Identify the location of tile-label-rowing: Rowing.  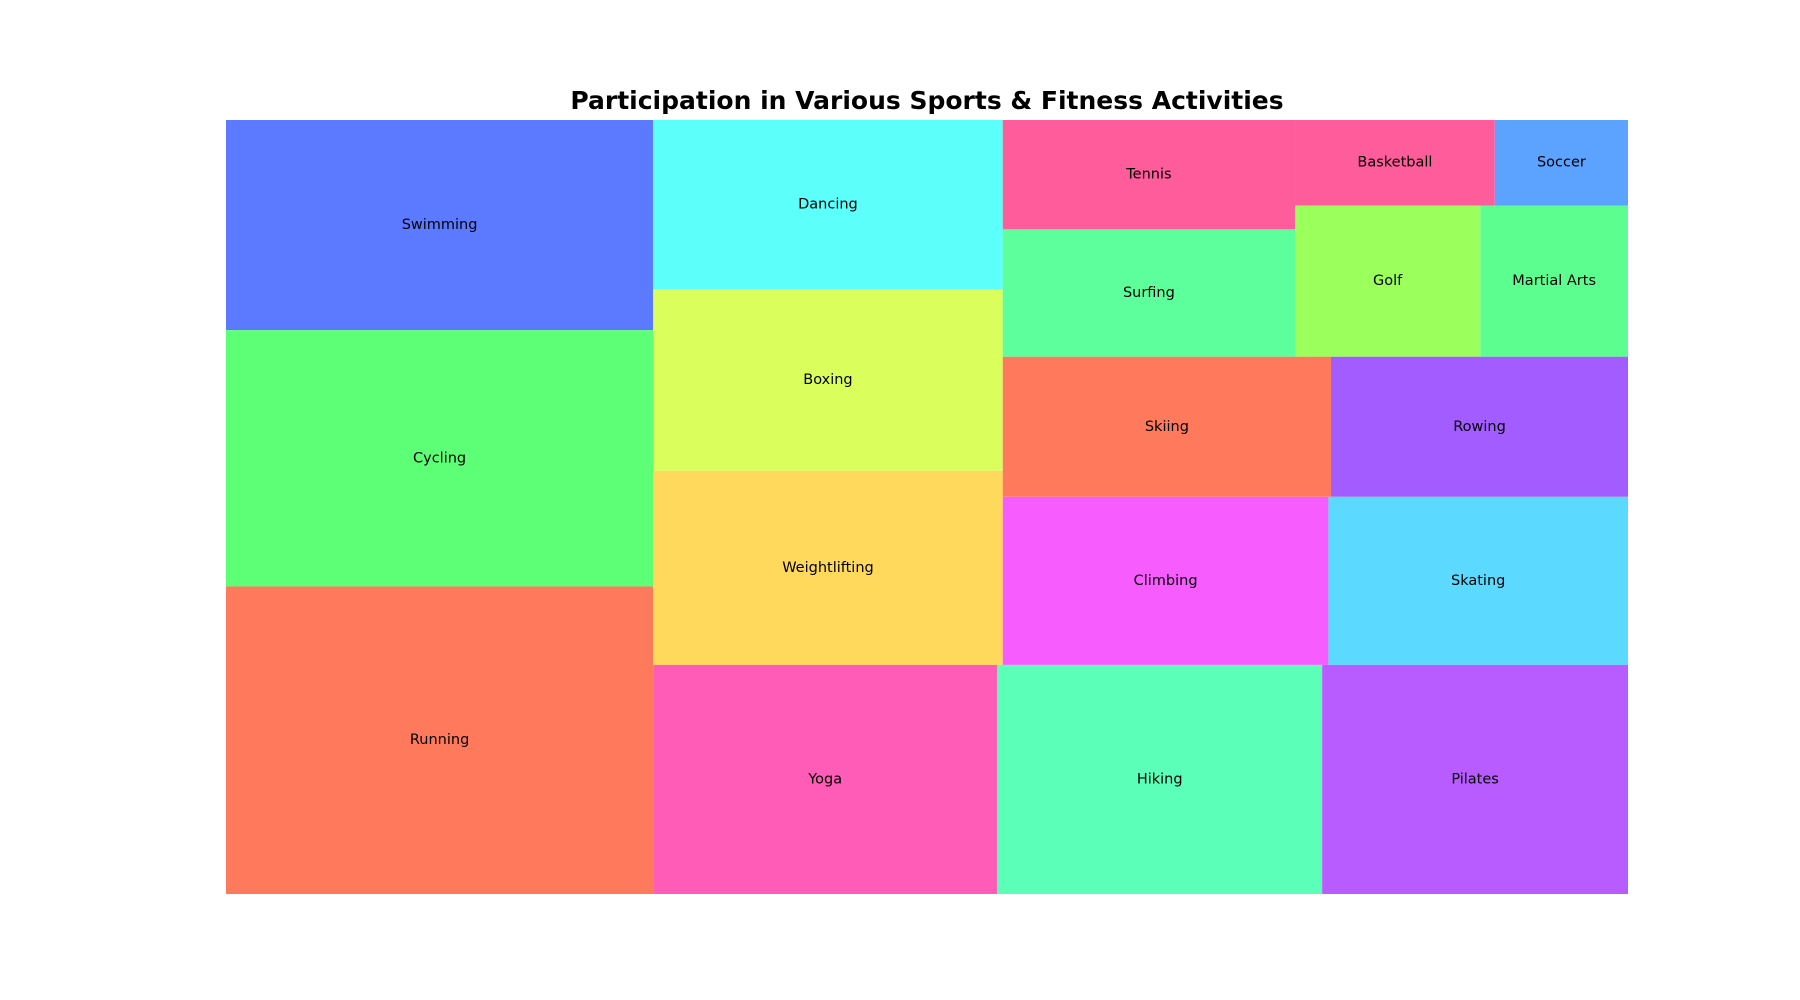
(1479, 427).